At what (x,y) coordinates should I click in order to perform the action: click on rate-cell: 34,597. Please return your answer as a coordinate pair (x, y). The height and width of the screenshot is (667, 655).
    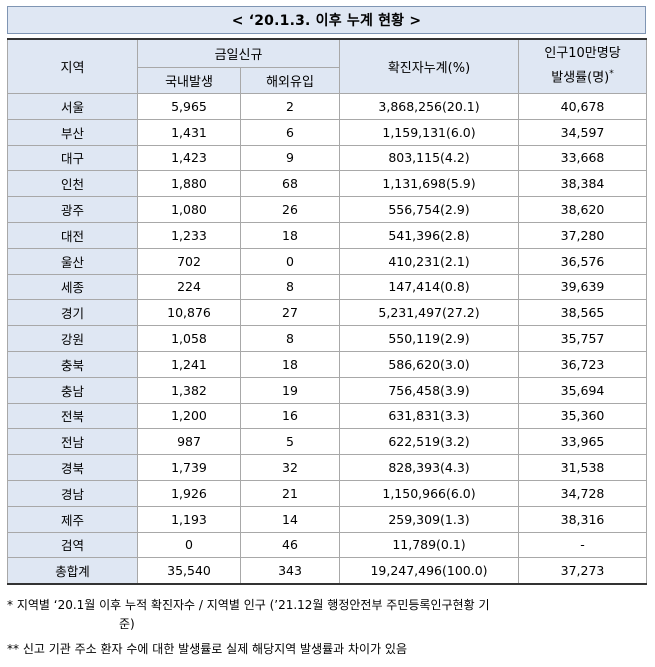
    Looking at the image, I should click on (582, 132).